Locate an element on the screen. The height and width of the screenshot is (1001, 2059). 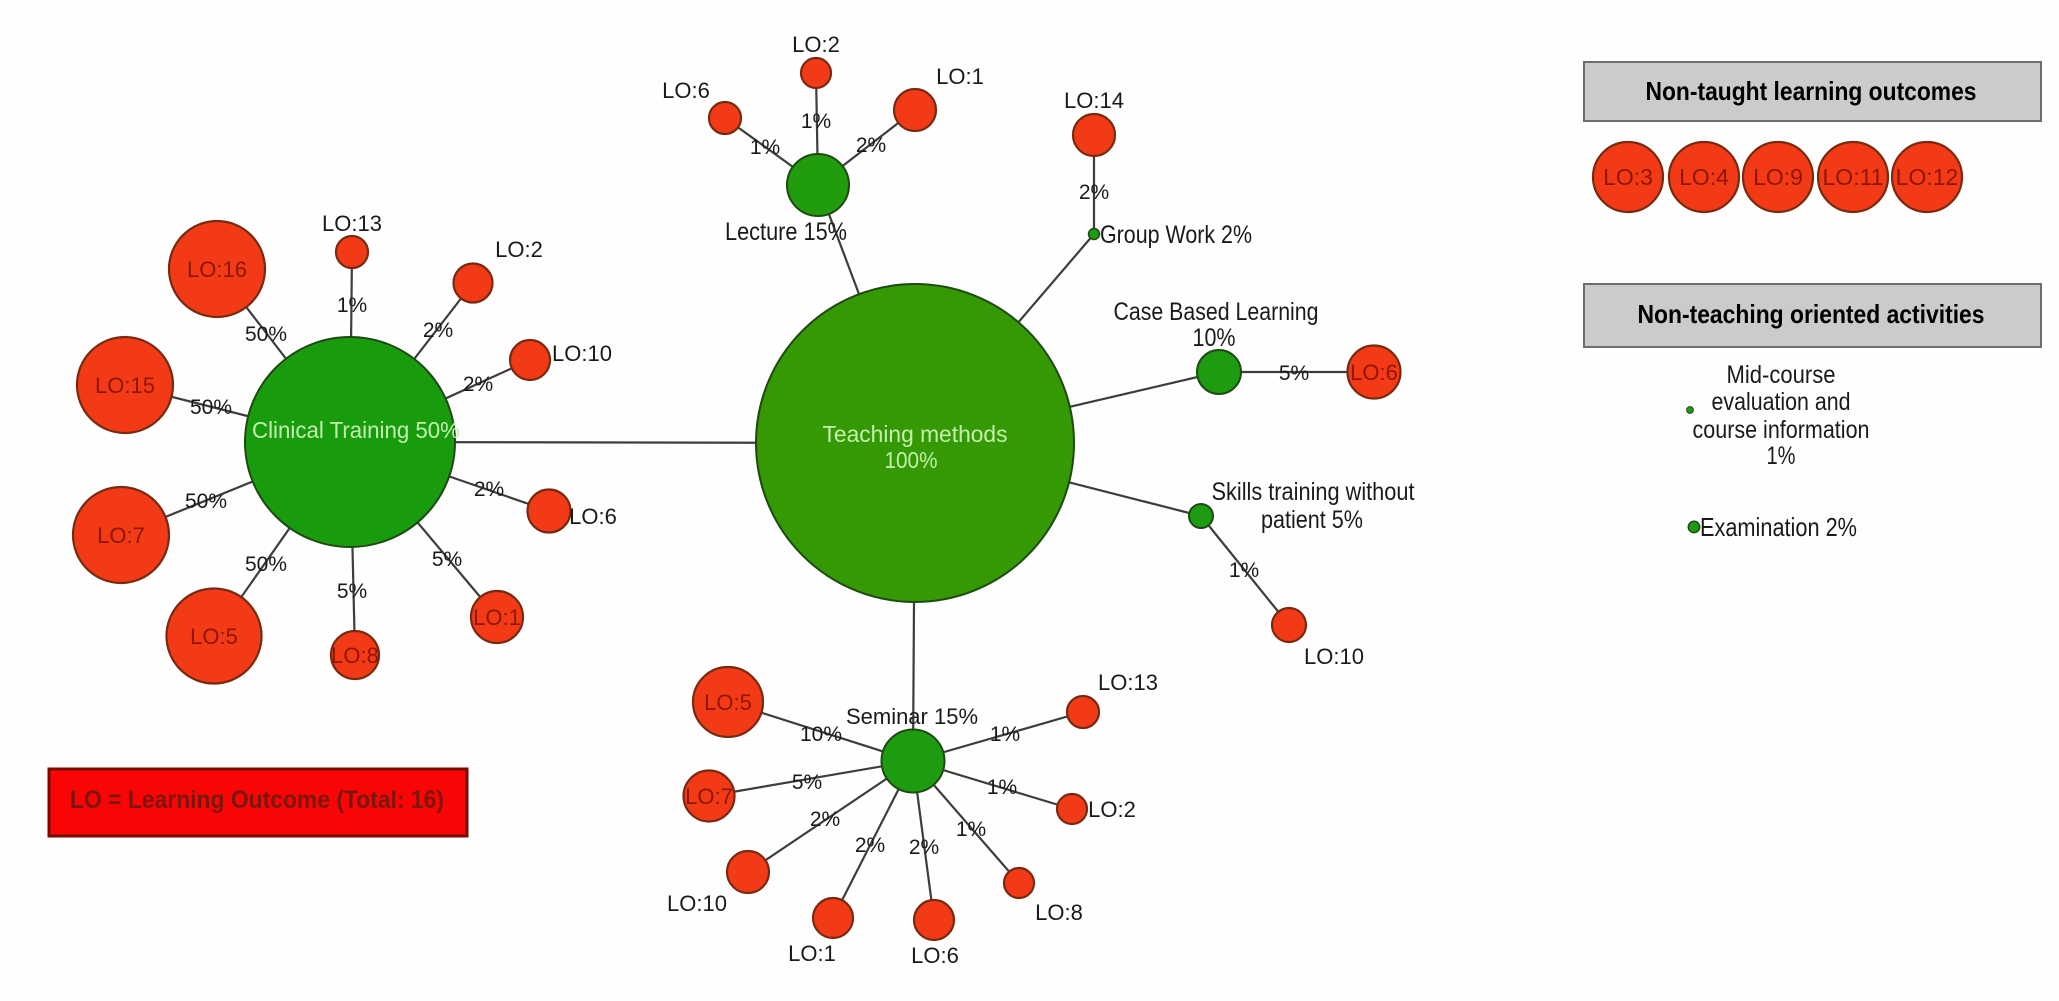
svg-text: LO:9 is located at coordinates (1778, 177).